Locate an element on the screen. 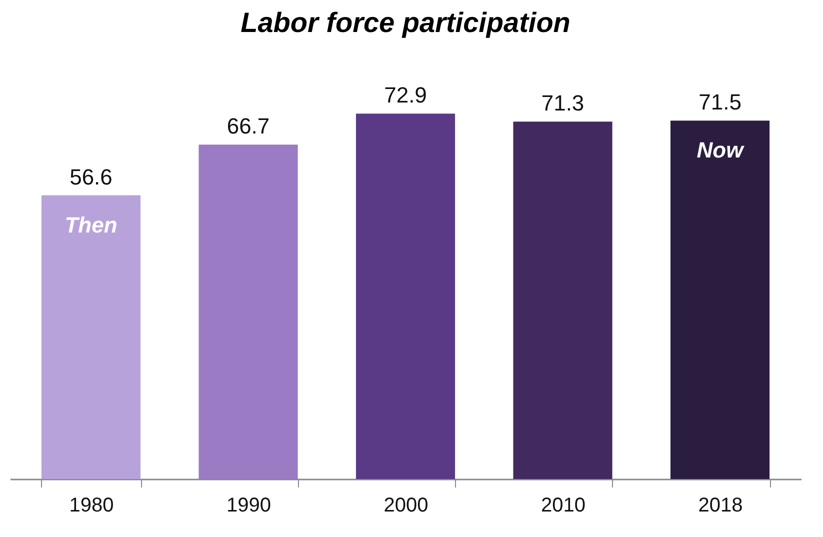  x-tick-label: 2010 is located at coordinates (563, 505).